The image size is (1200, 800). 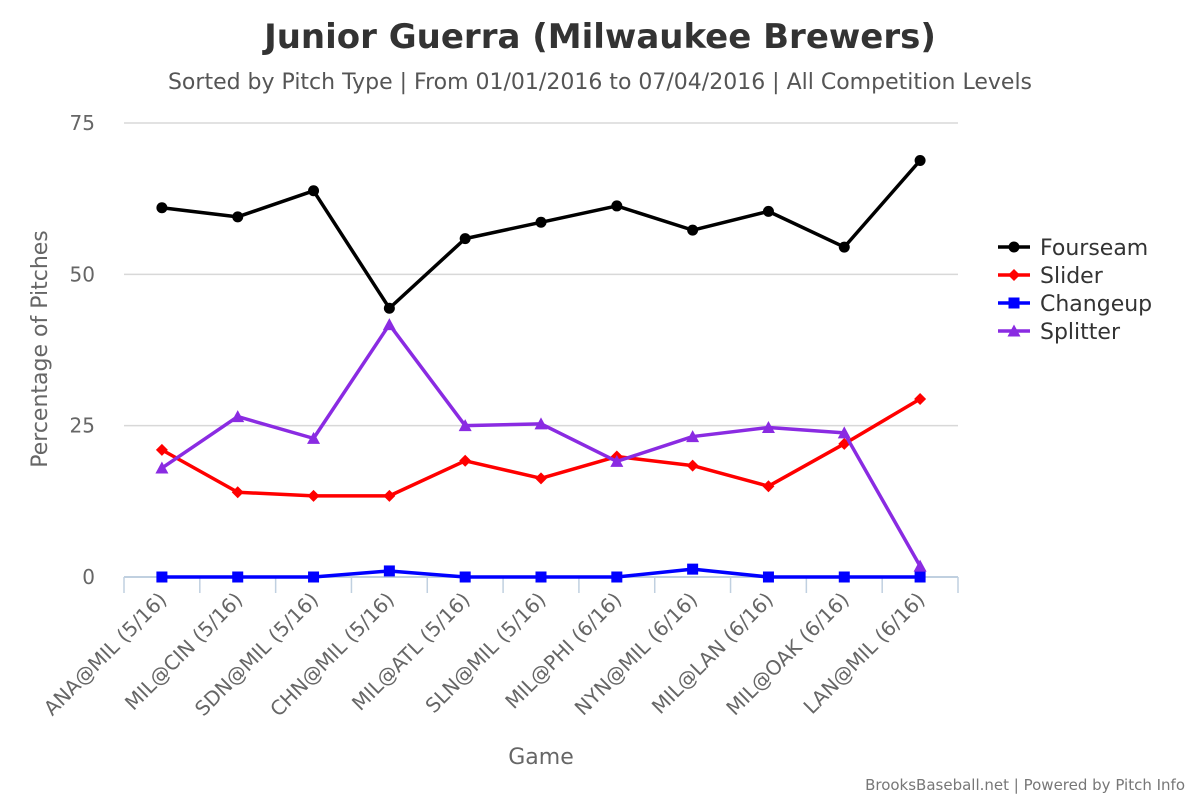 I want to click on chart-title: Junior Guerra (Milwaukee Brewers), so click(x=599, y=37).